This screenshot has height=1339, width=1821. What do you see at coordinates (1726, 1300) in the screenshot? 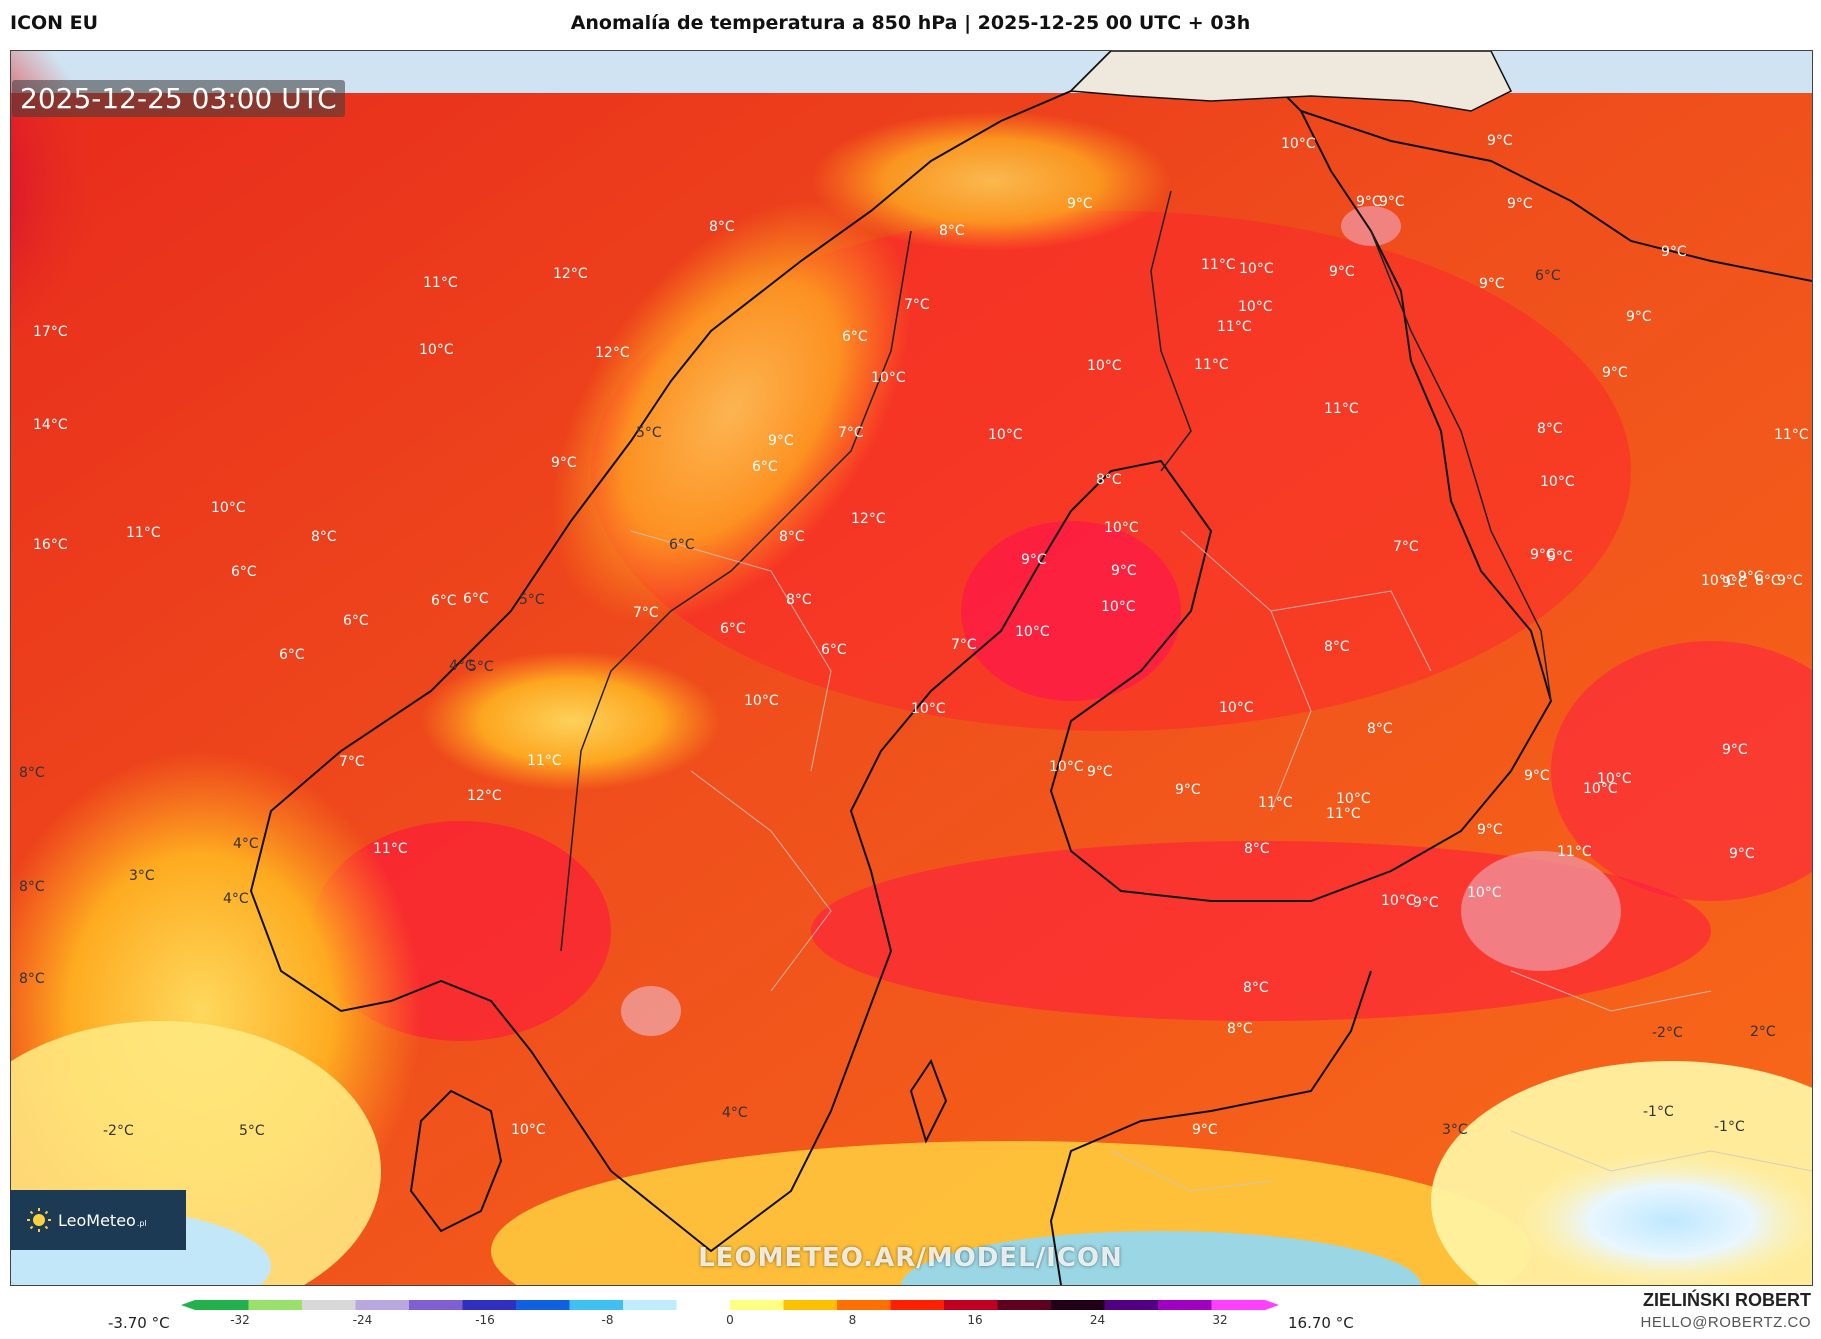
I see `author-name: ZIELIŃSKI ROBERT` at bounding box center [1726, 1300].